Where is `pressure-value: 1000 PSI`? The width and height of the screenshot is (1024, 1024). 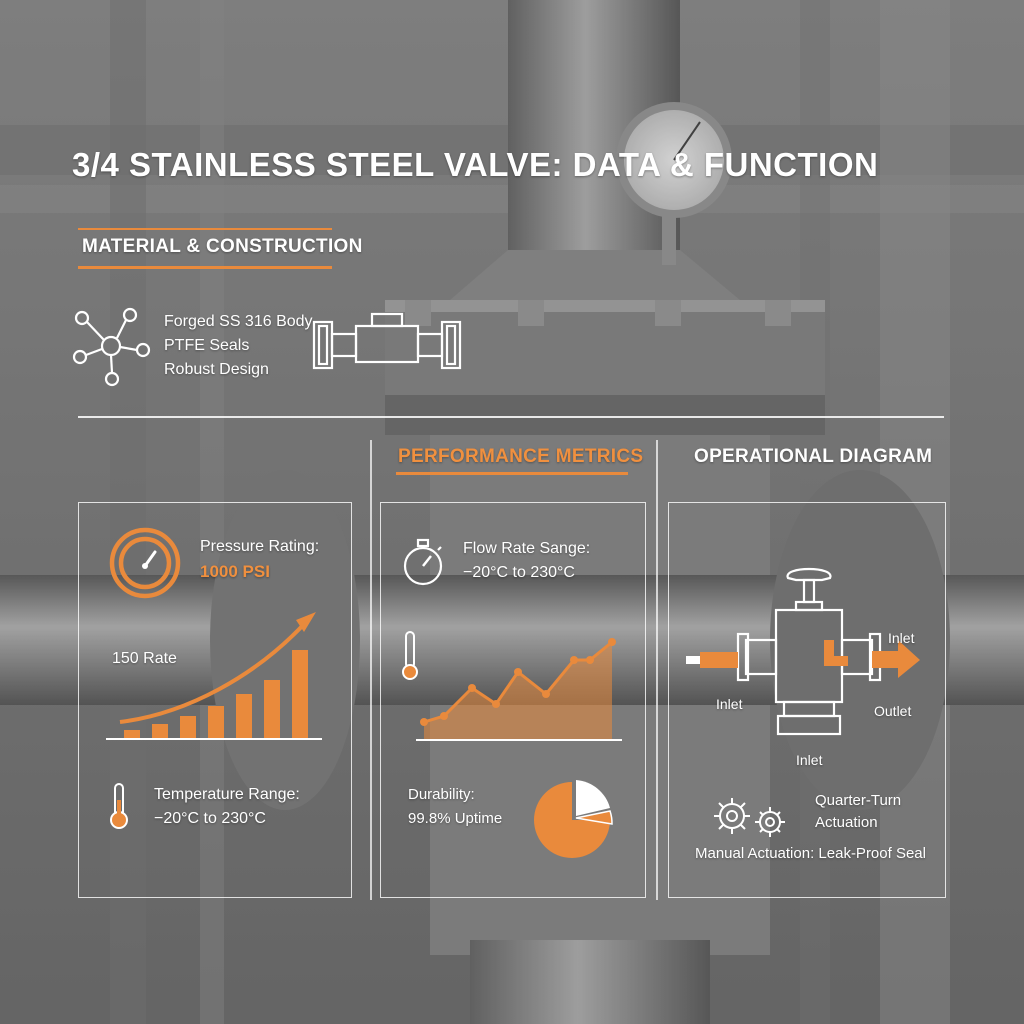 pressure-value: 1000 PSI is located at coordinates (235, 571).